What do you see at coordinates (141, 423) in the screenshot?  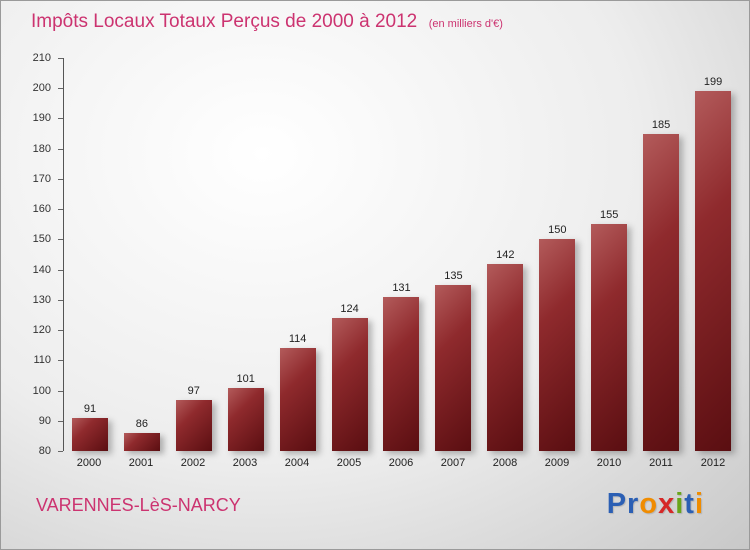 I see `bar-value-label: 86` at bounding box center [141, 423].